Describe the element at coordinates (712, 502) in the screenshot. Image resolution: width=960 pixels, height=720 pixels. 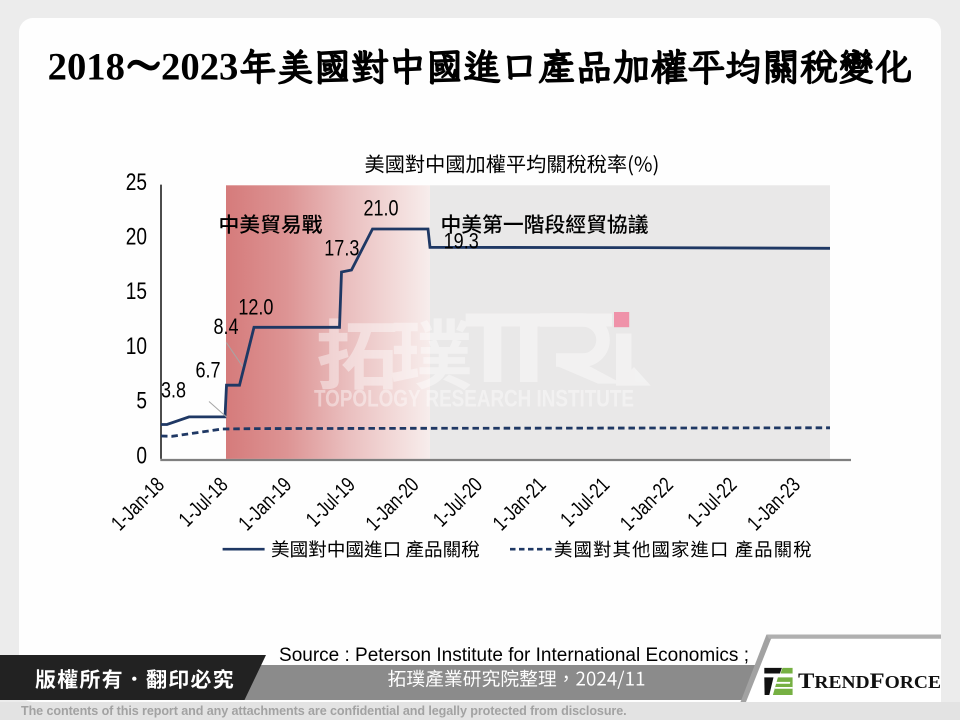
I see `svg-text: 1-Jul-22` at that location.